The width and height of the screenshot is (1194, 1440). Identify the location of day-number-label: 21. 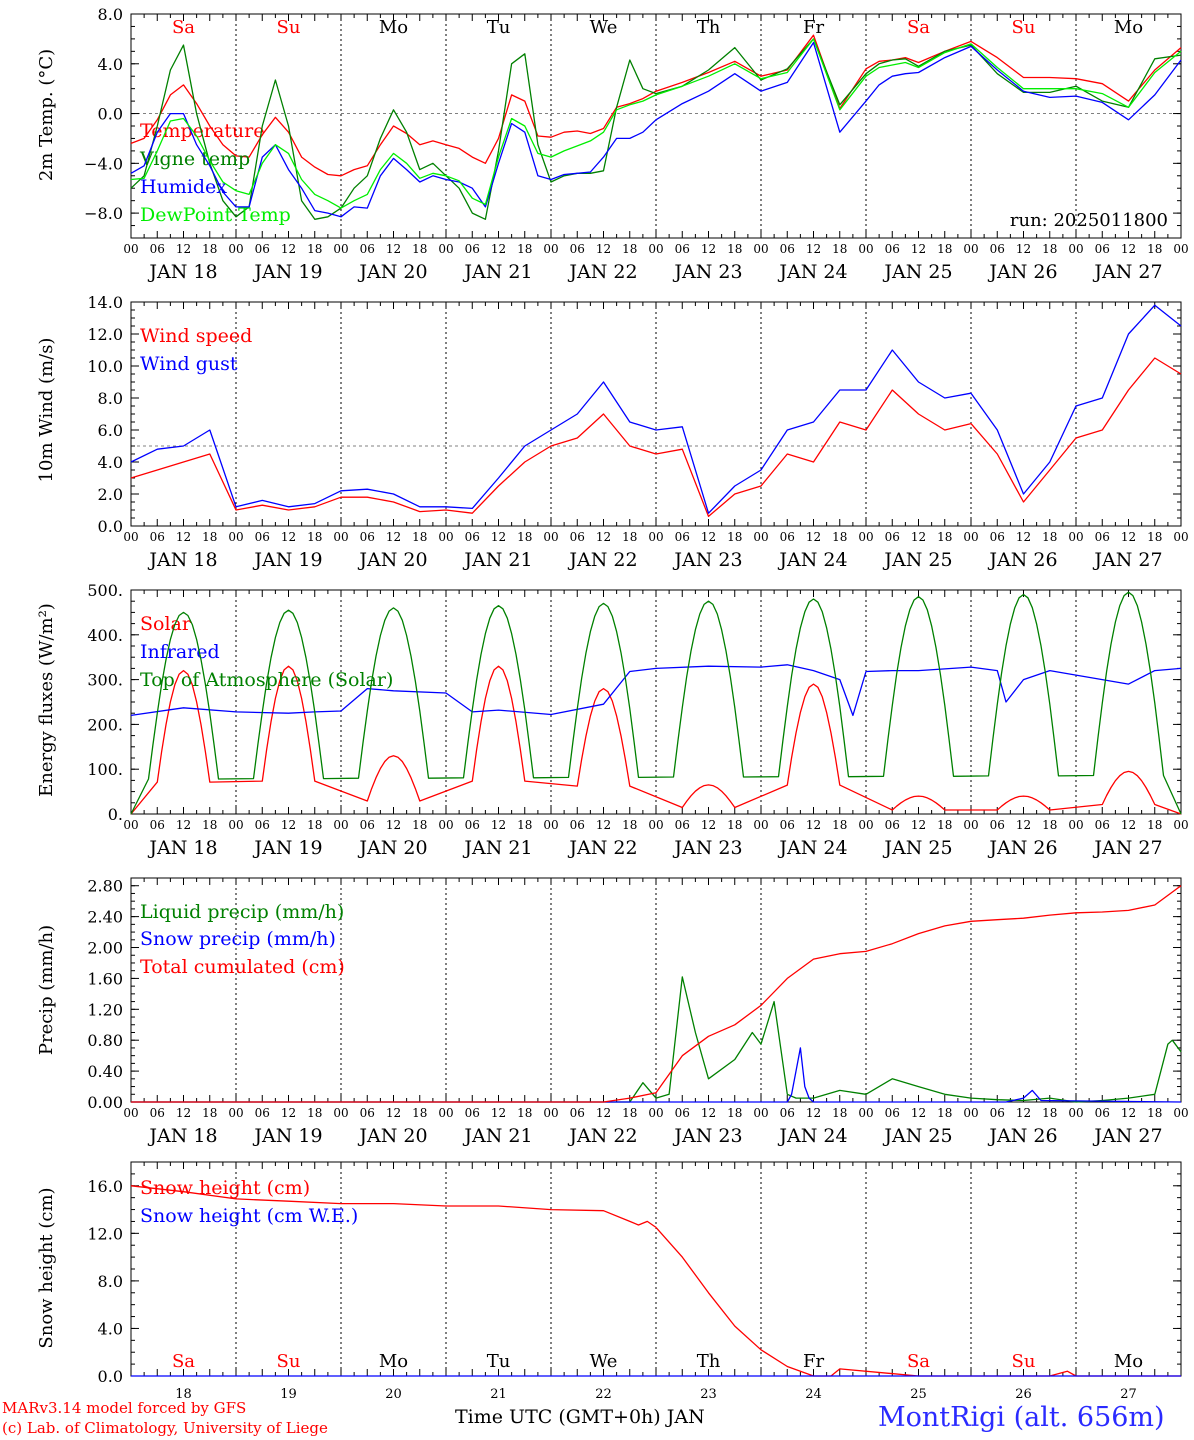
(498, 1394).